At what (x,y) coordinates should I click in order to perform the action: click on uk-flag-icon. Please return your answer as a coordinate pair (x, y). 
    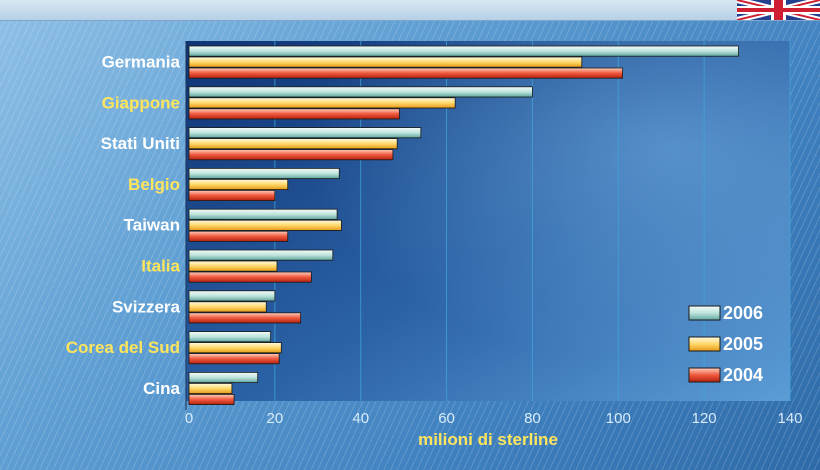
    Looking at the image, I should click on (778, 10).